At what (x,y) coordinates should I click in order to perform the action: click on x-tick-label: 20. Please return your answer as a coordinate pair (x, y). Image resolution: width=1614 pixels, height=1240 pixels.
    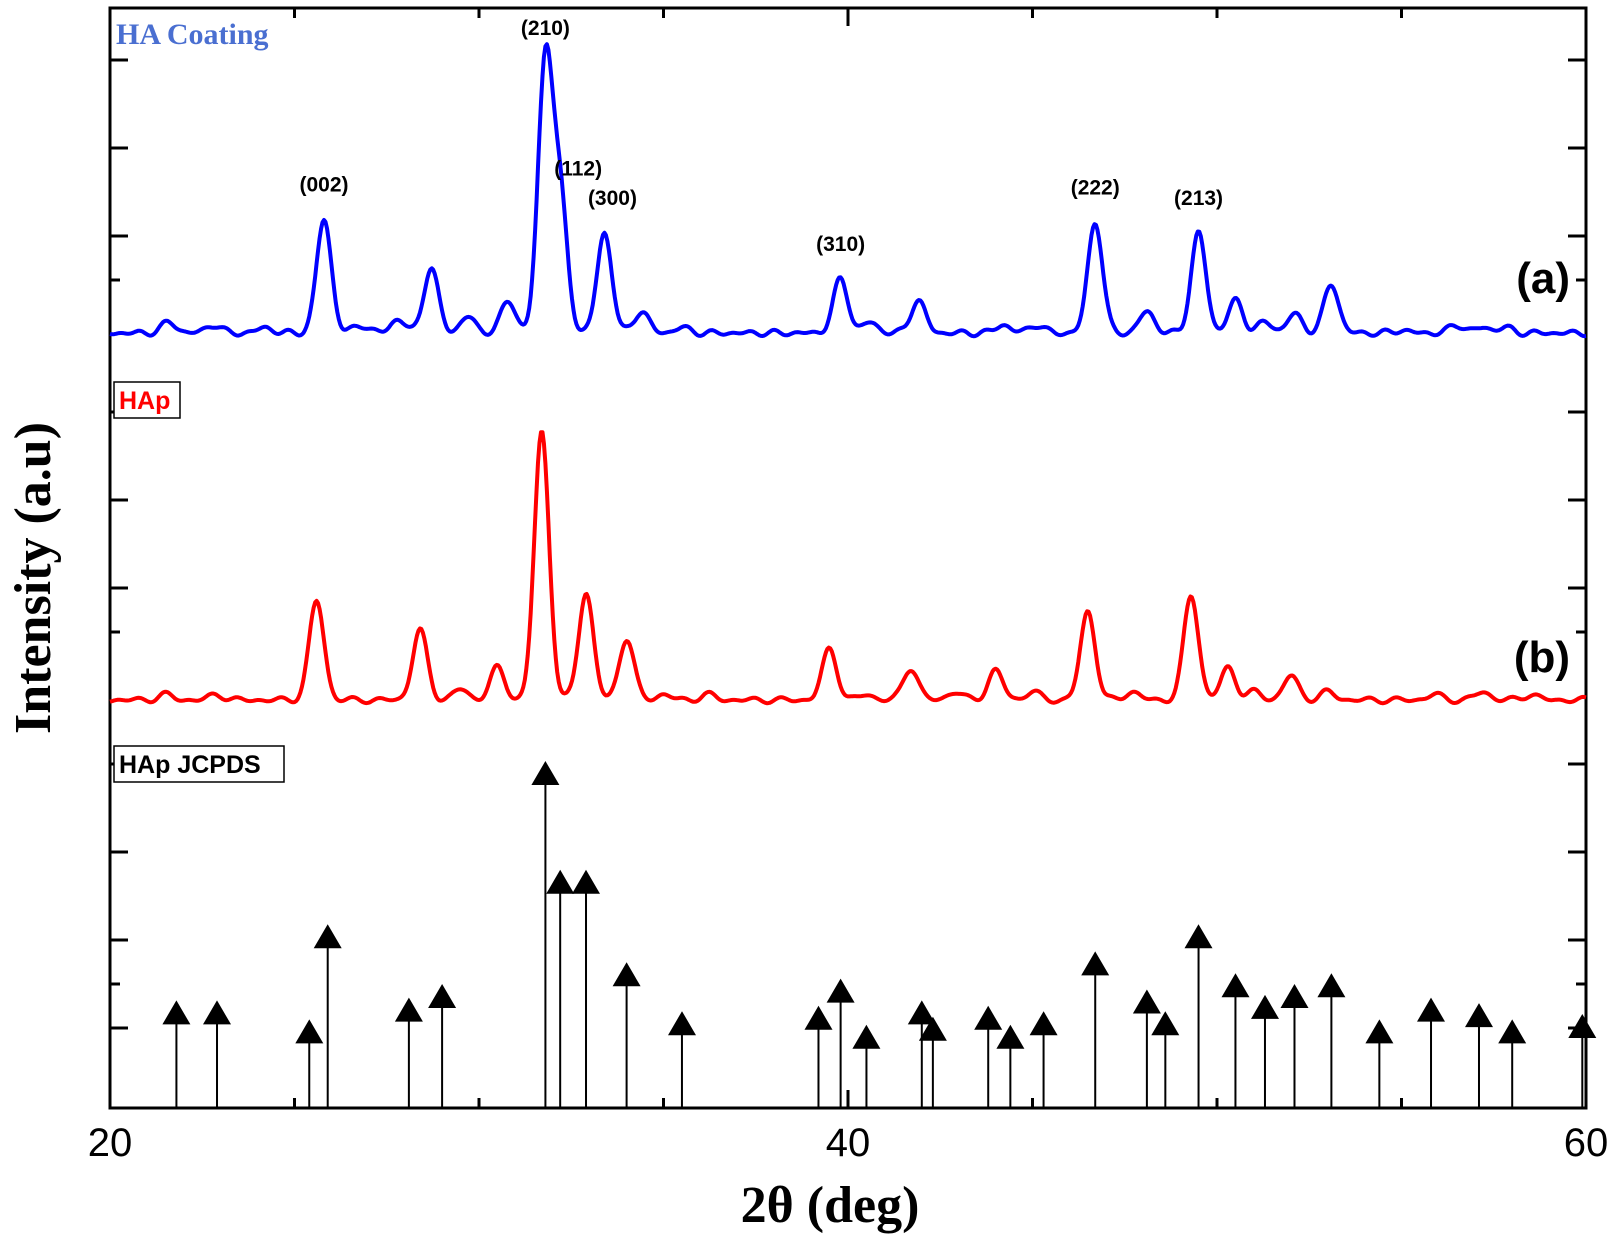
    Looking at the image, I should click on (110, 1143).